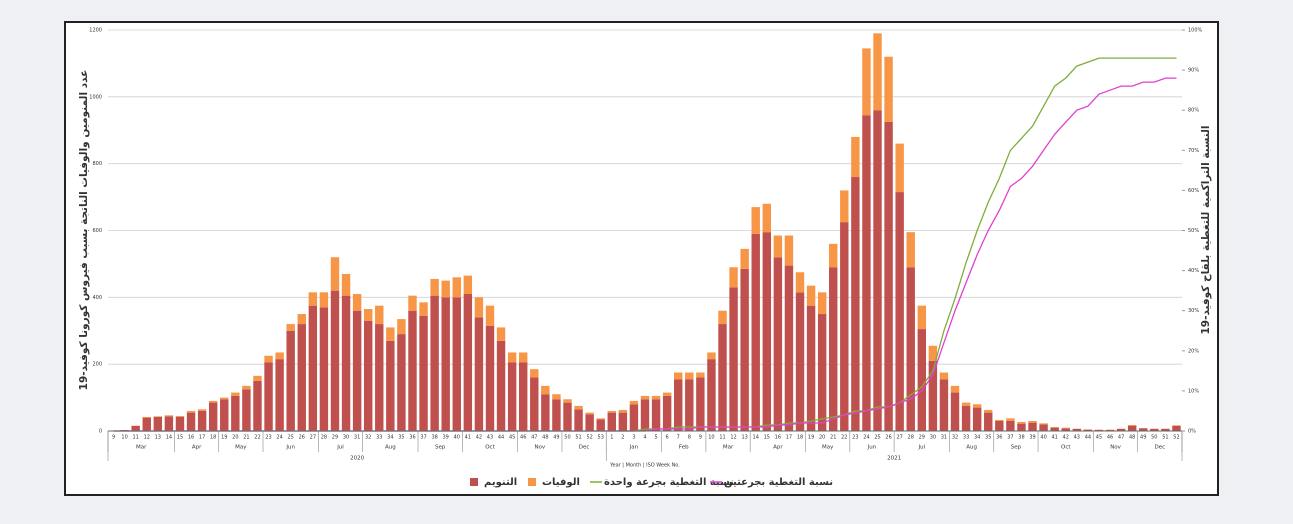  Describe the element at coordinates (999, 438) in the screenshot. I see `x-tick-label: 36` at that location.